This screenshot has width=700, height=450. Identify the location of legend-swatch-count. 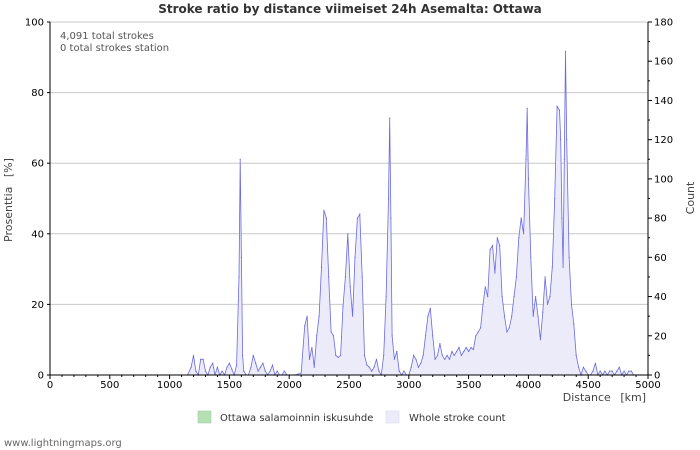
(392, 417).